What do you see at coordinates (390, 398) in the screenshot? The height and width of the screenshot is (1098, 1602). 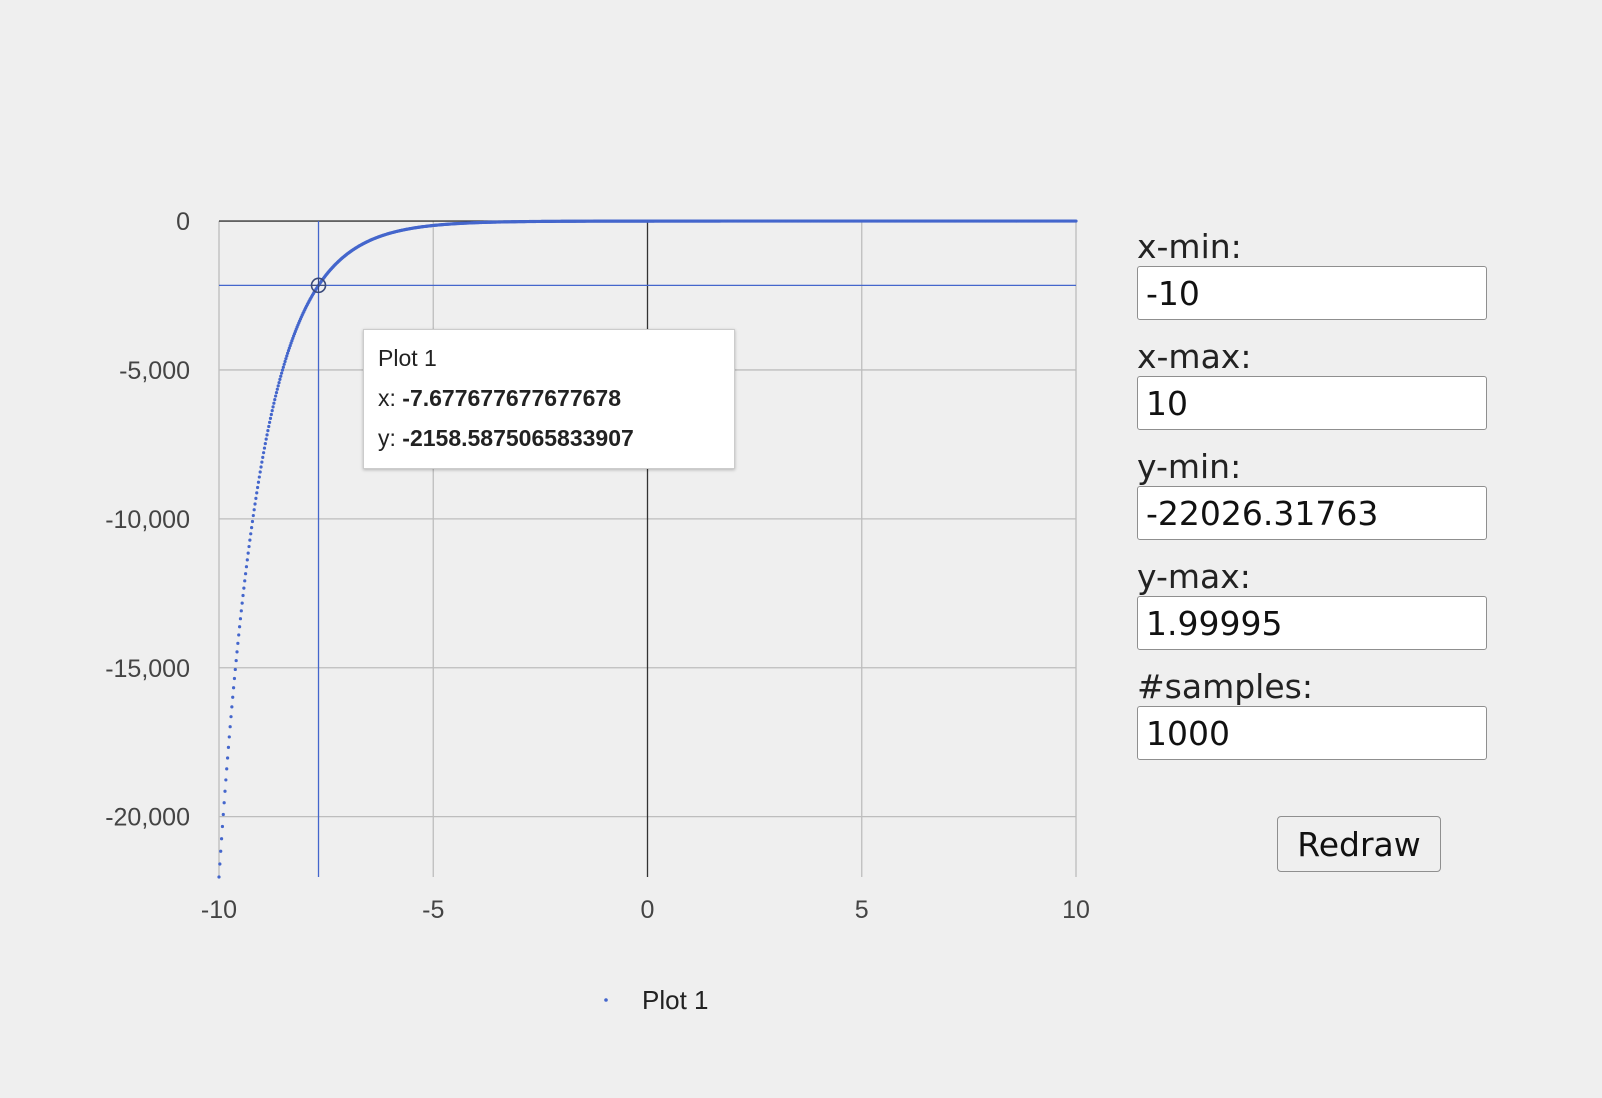 I see `tooltip-x-label: x:` at bounding box center [390, 398].